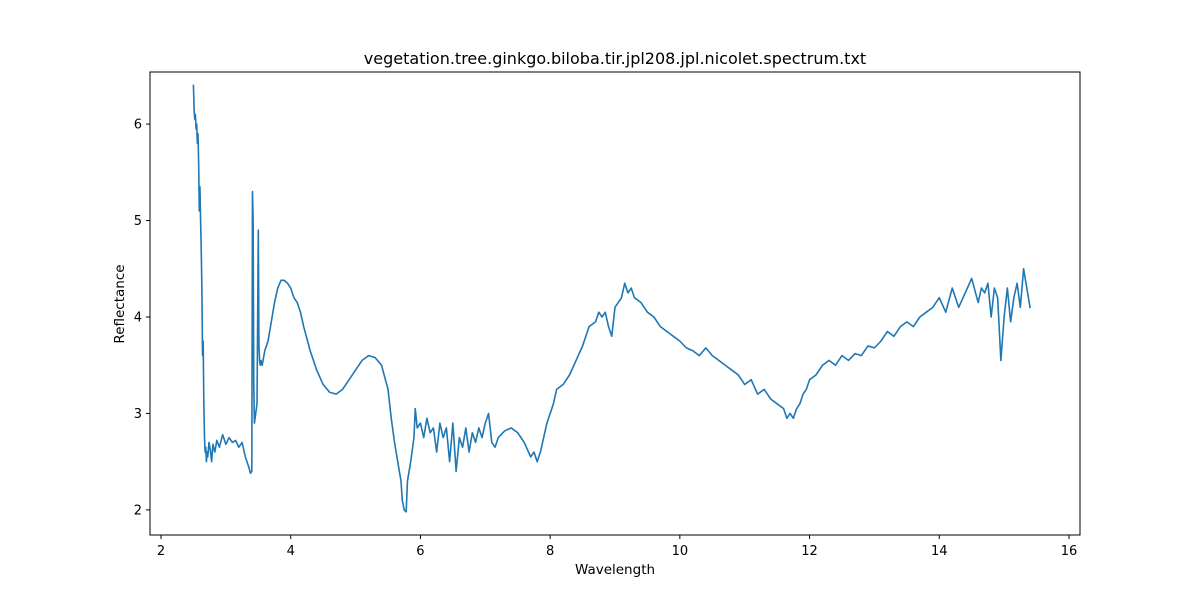  I want to click on y-tick-label: 3, so click(138, 414).